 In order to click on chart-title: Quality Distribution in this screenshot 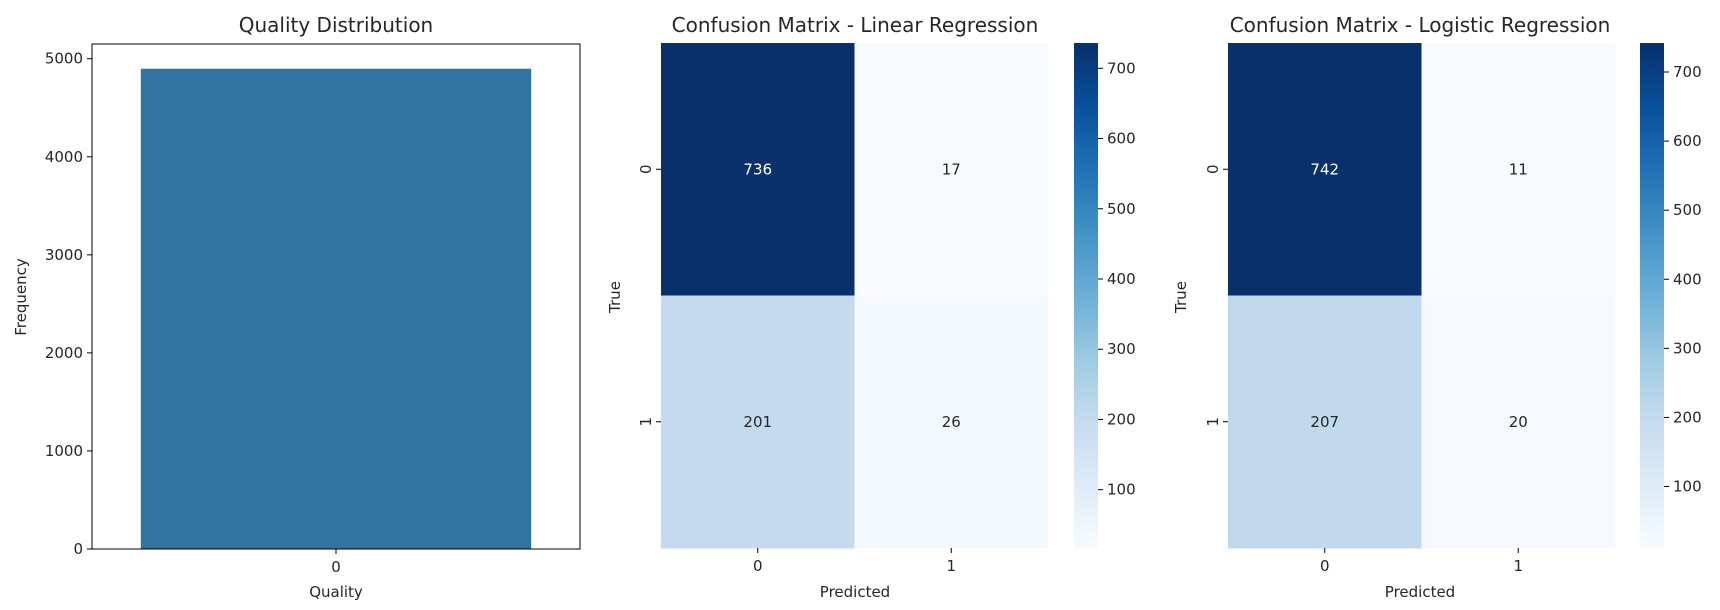, I will do `click(336, 25)`.